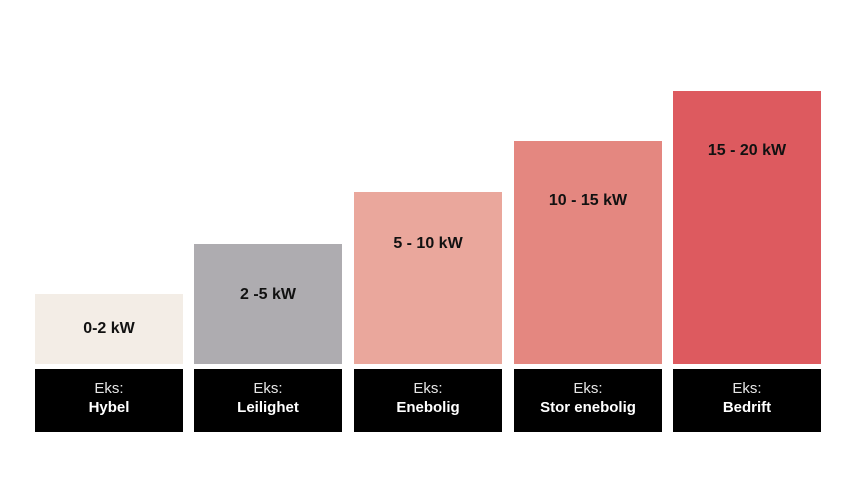 The image size is (859, 477). I want to click on bar-value-label: 0-2 kW, so click(109, 328).